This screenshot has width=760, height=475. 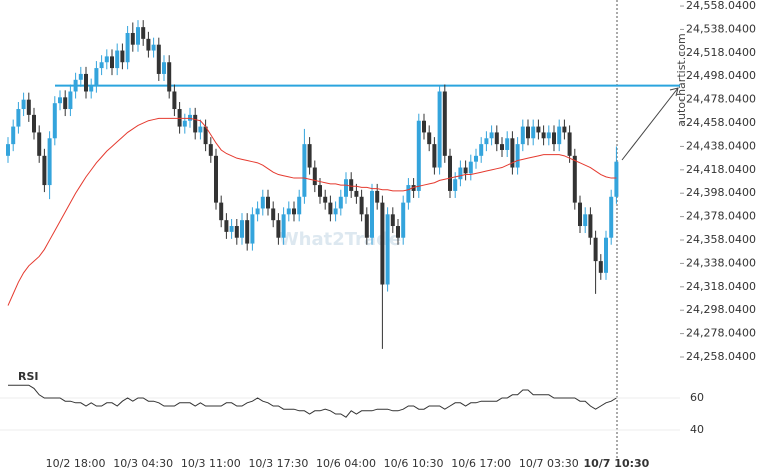 I want to click on indicator-tick-label: 40, so click(x=697, y=429).